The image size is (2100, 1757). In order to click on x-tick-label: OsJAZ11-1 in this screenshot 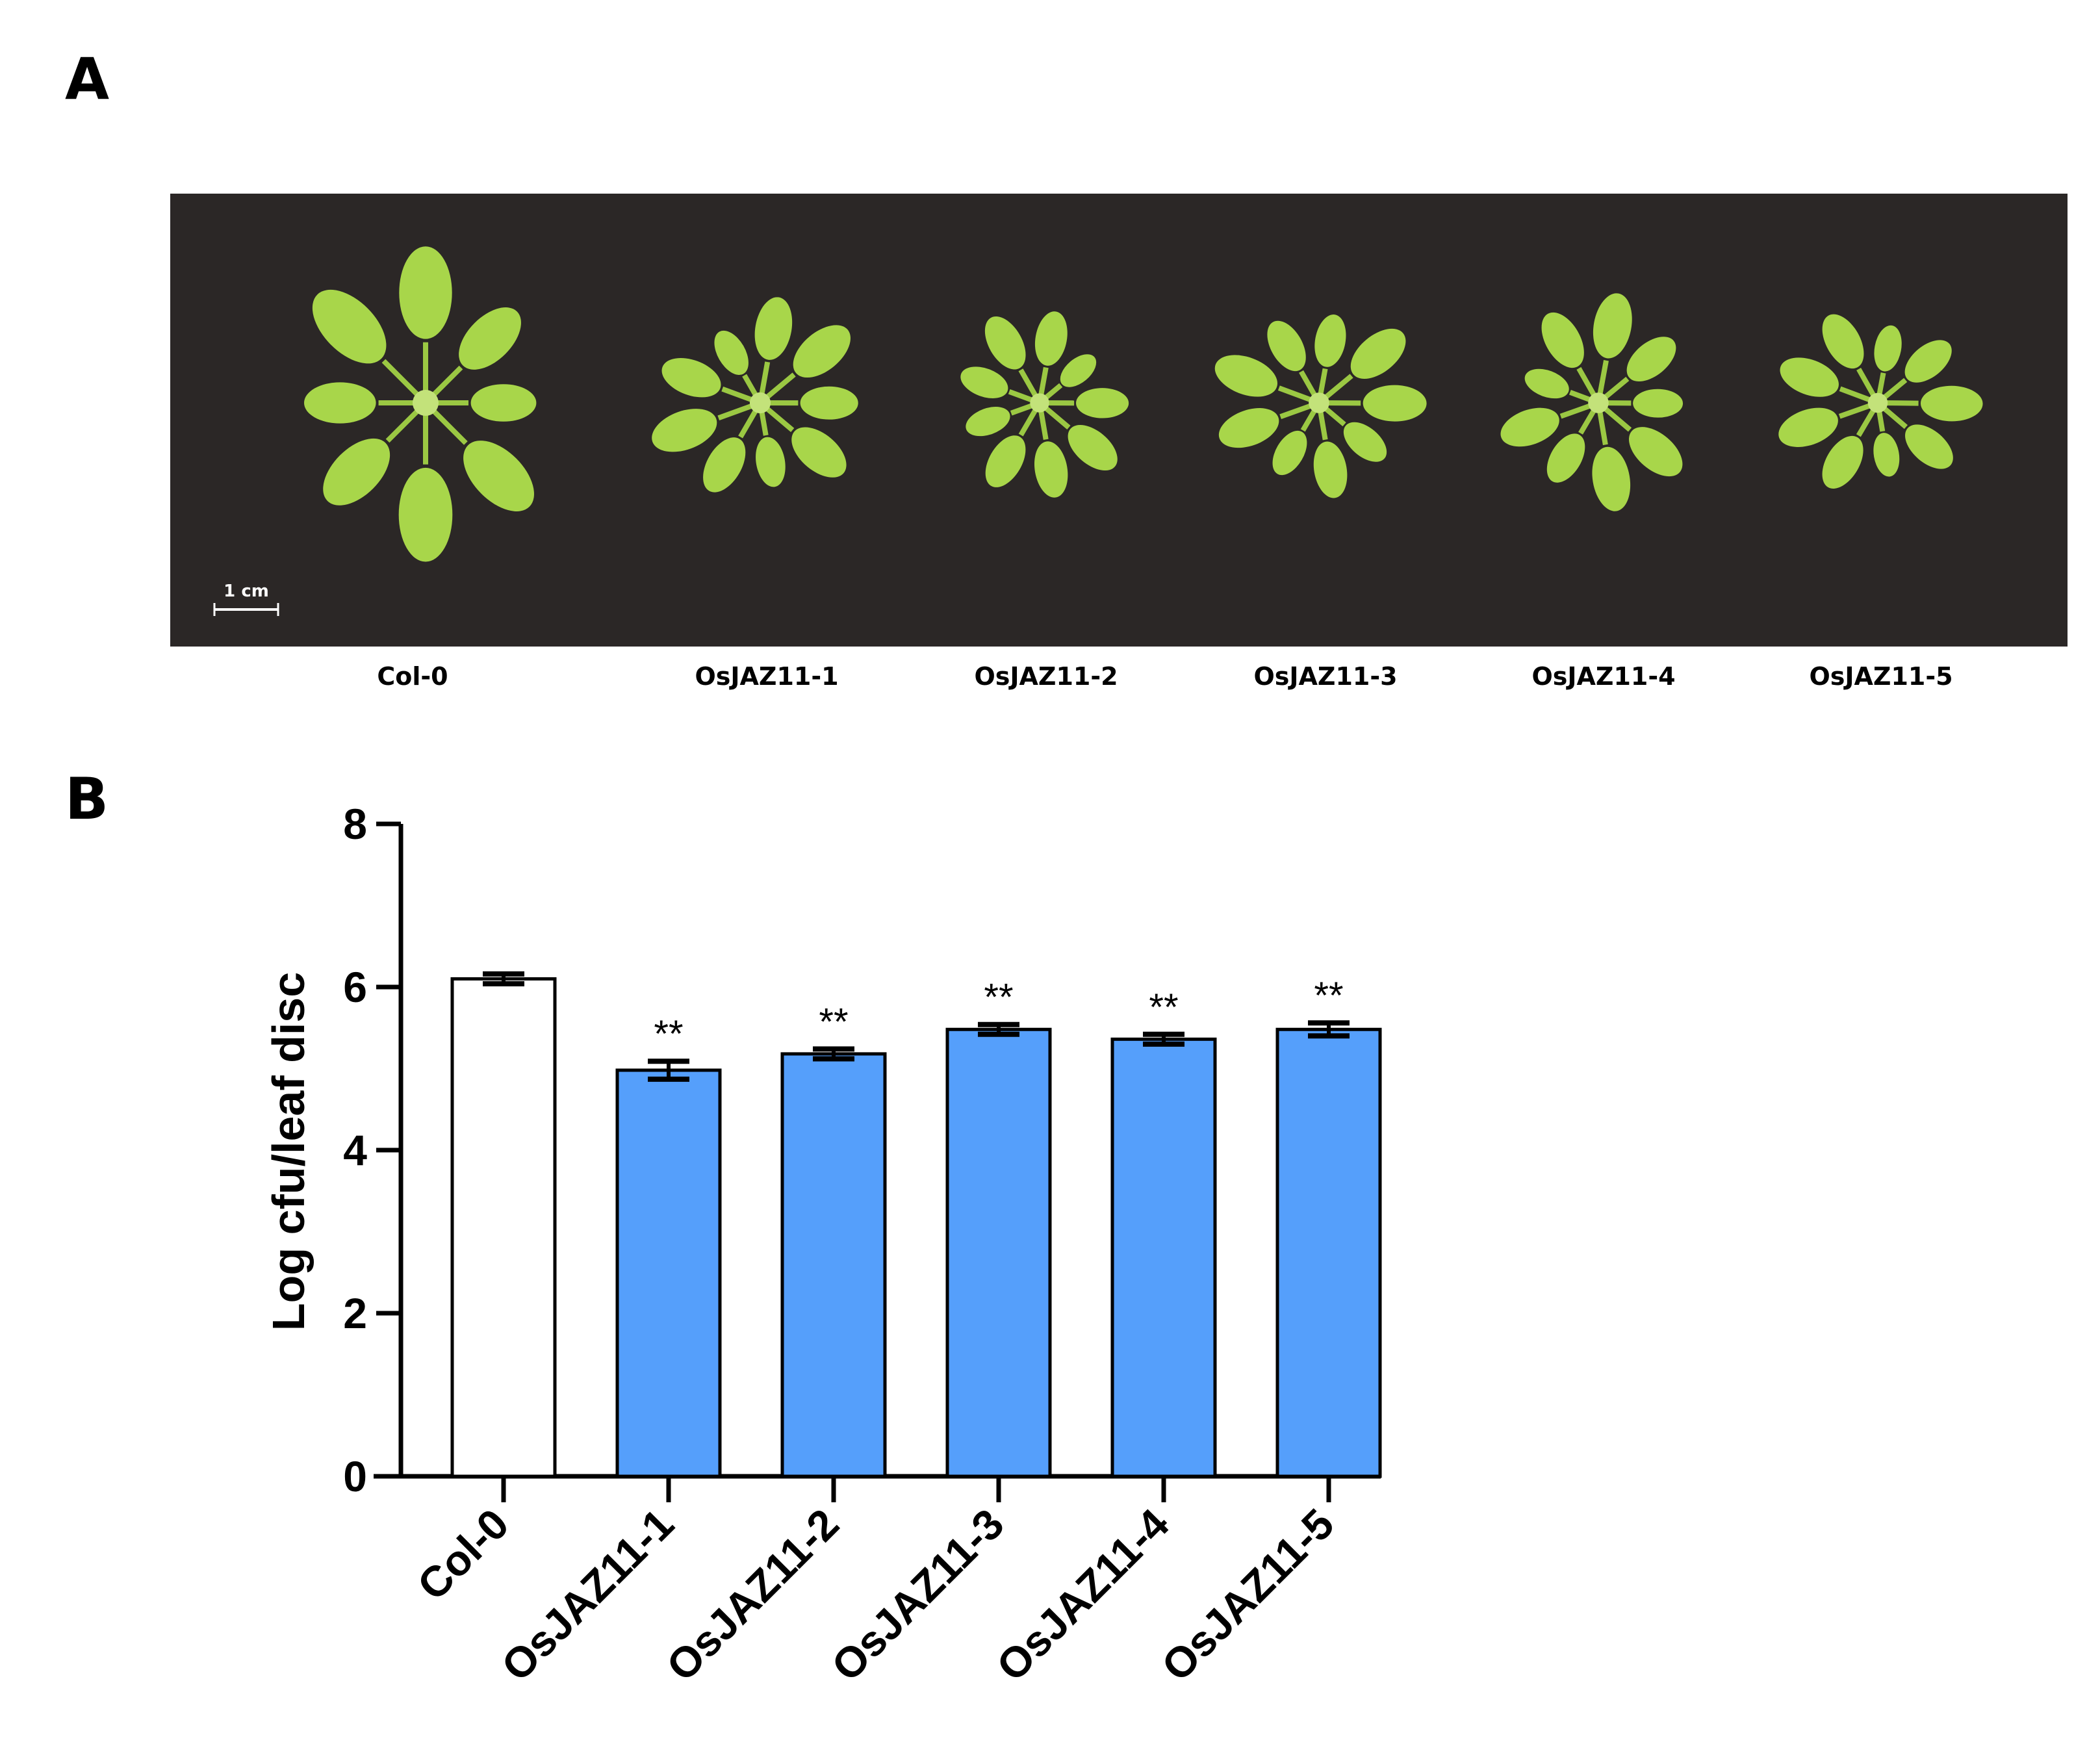, I will do `click(587, 1595)`.